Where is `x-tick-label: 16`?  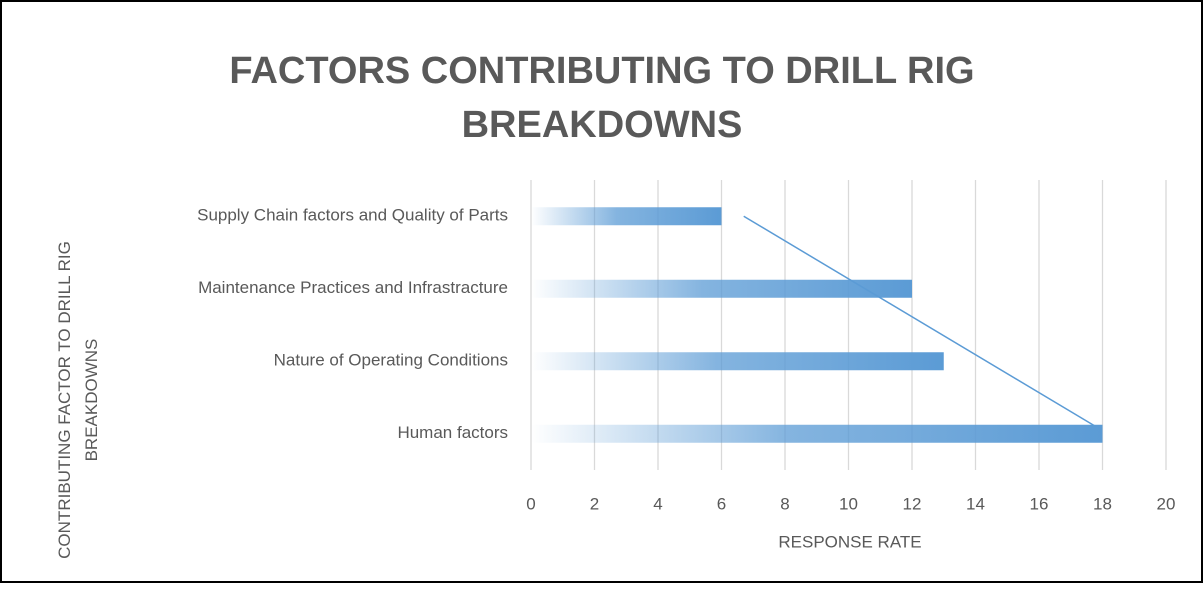 x-tick-label: 16 is located at coordinates (1039, 503).